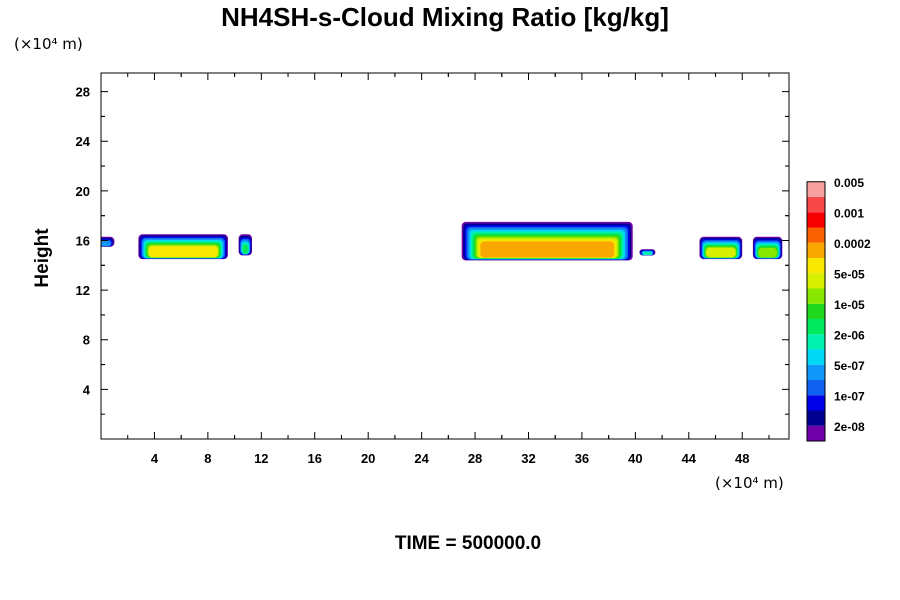 This screenshot has height=600, width=900. Describe the element at coordinates (48, 44) in the screenshot. I see `y-axis-unit: (×10⁴ m)` at that location.